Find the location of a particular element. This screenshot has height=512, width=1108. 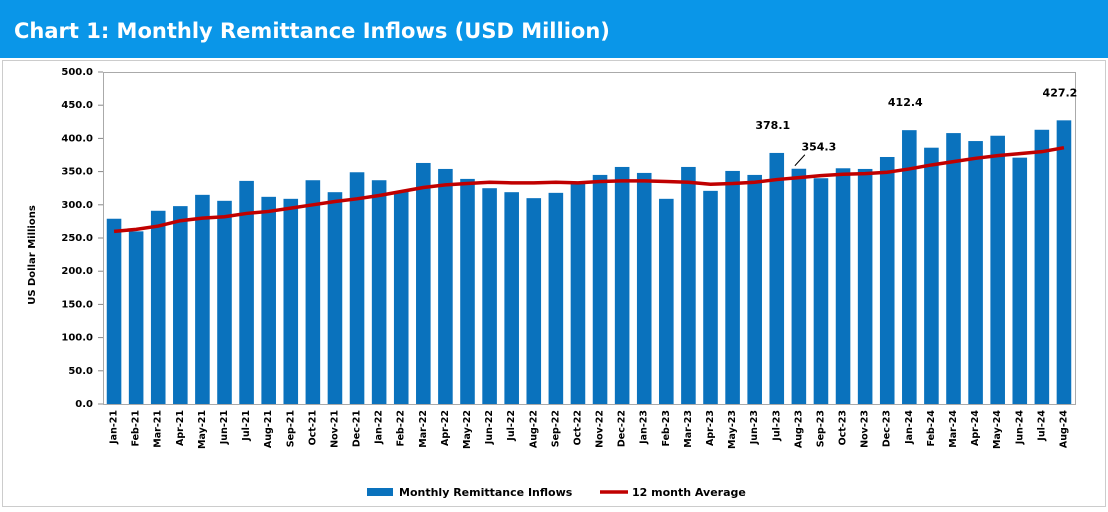

x-tick-label: Jul-24 is located at coordinates (1041, 426).